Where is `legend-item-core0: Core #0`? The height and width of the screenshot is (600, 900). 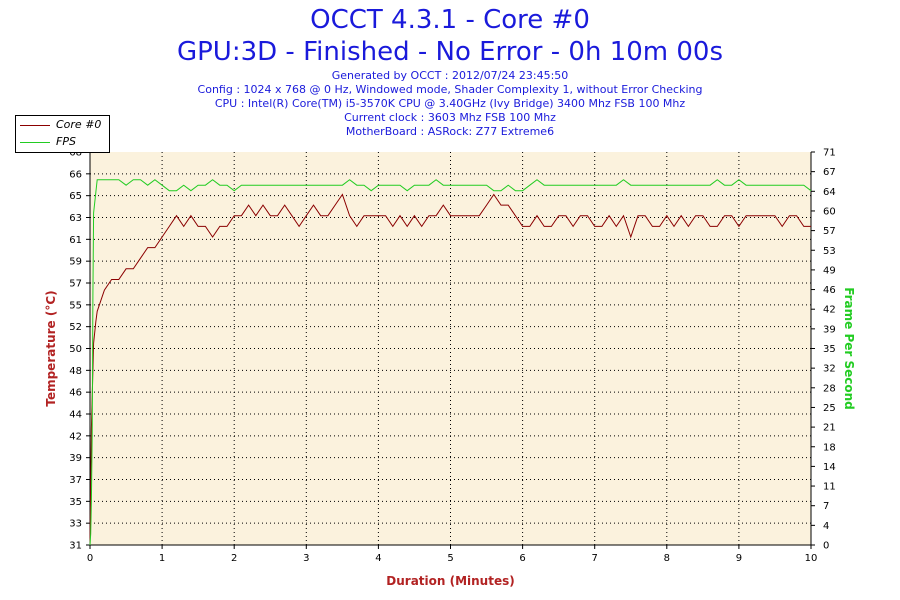
legend-item-core0: Core #0 is located at coordinates (62, 125).